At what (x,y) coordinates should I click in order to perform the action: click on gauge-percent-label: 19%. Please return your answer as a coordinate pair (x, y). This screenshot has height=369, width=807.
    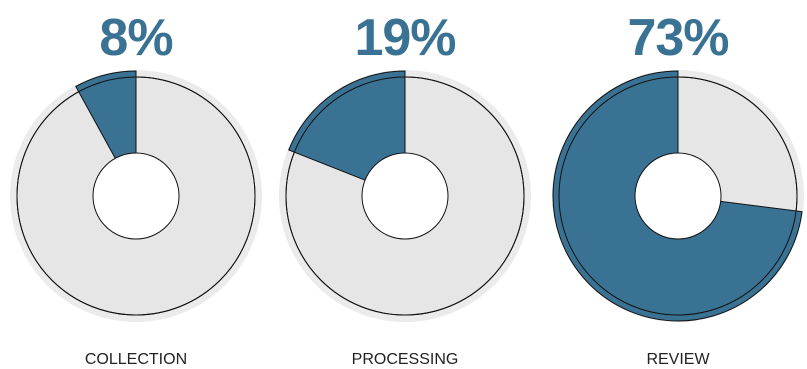
    Looking at the image, I should click on (404, 38).